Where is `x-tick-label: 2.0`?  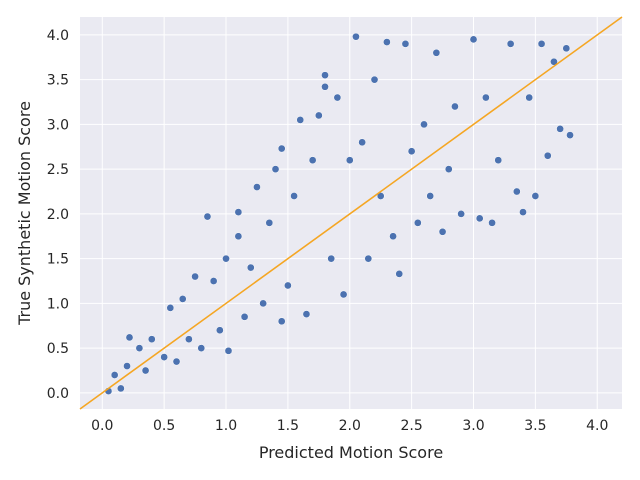
x-tick-label: 2.0 is located at coordinates (350, 426).